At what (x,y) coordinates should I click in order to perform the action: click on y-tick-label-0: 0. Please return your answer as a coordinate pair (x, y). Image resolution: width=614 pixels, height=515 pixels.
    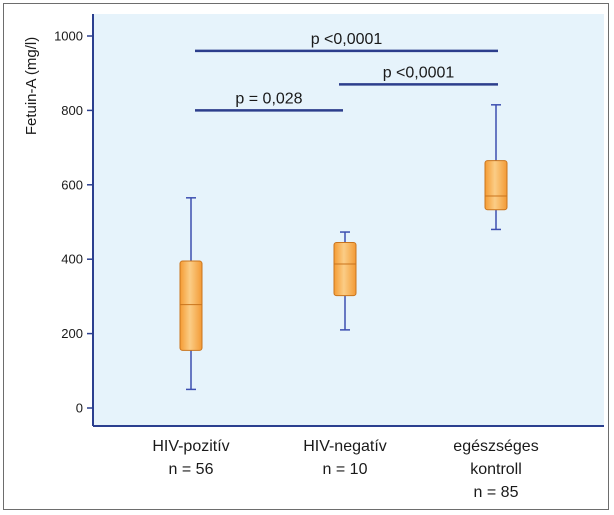
    Looking at the image, I should click on (79, 408).